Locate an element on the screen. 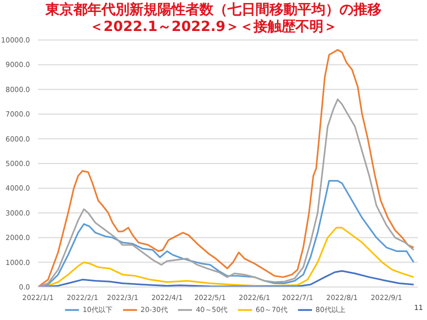  chart-title: 東京都年代別新規陽性者数（七日間移動平均）の推移 is located at coordinates (213, 10).